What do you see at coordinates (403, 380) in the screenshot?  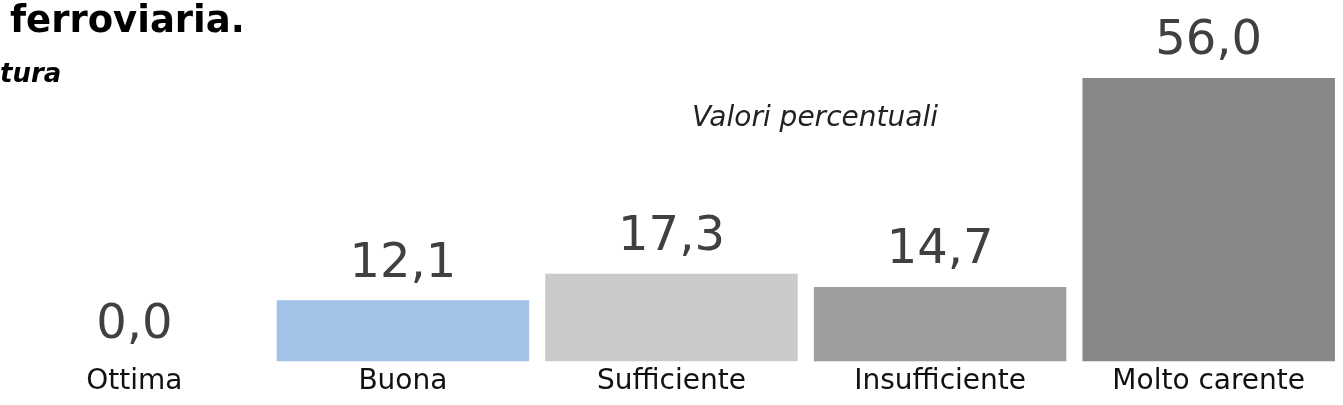 I see `x-tick-label: Buona` at bounding box center [403, 380].